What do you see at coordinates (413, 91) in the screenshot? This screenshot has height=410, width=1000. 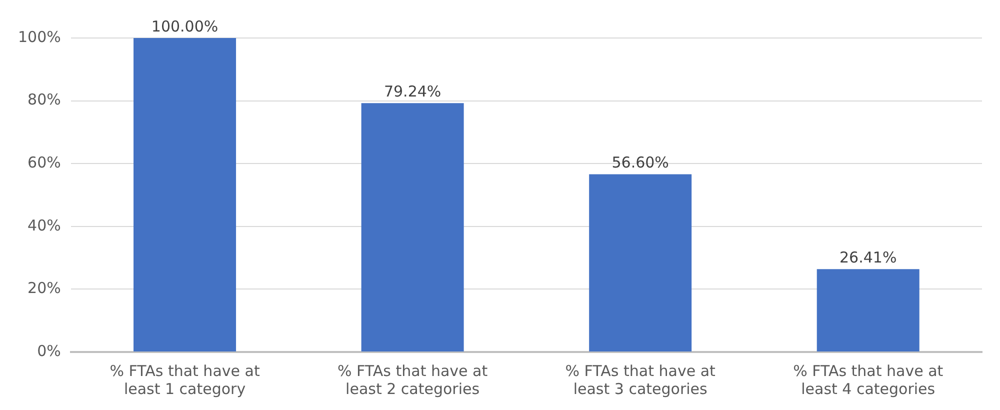 I see `data-label: 79.24%` at bounding box center [413, 91].